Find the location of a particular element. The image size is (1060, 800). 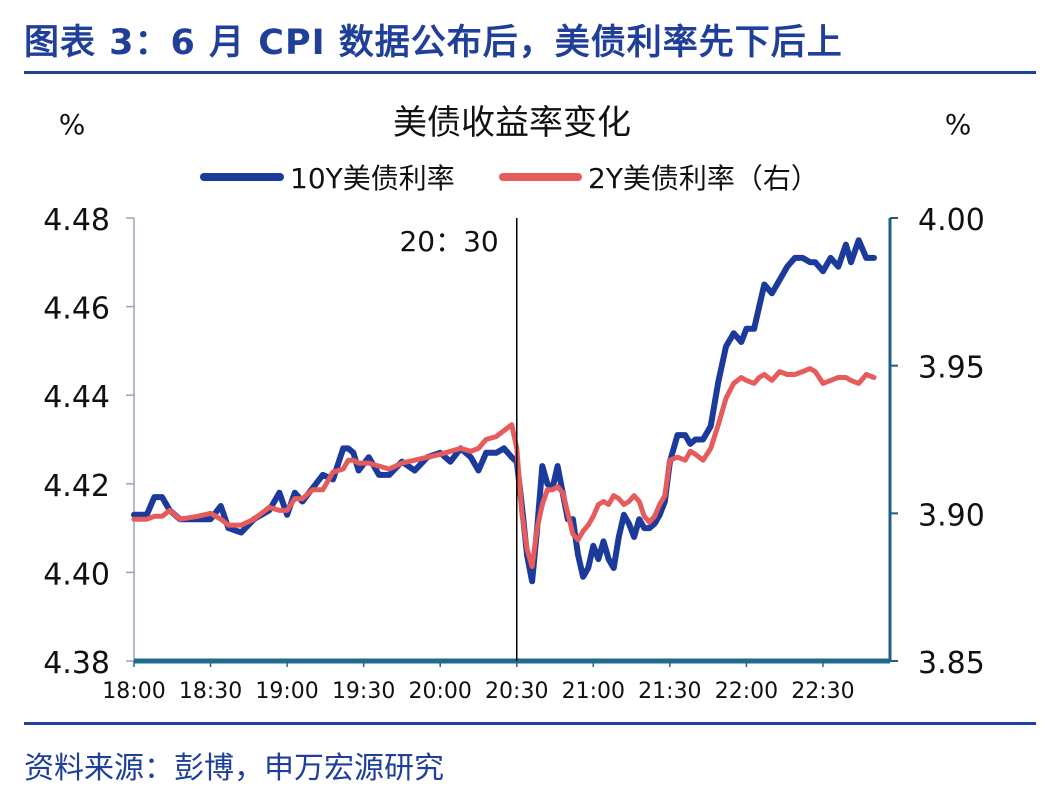

x-tick-label: 20:30 is located at coordinates (516, 691).